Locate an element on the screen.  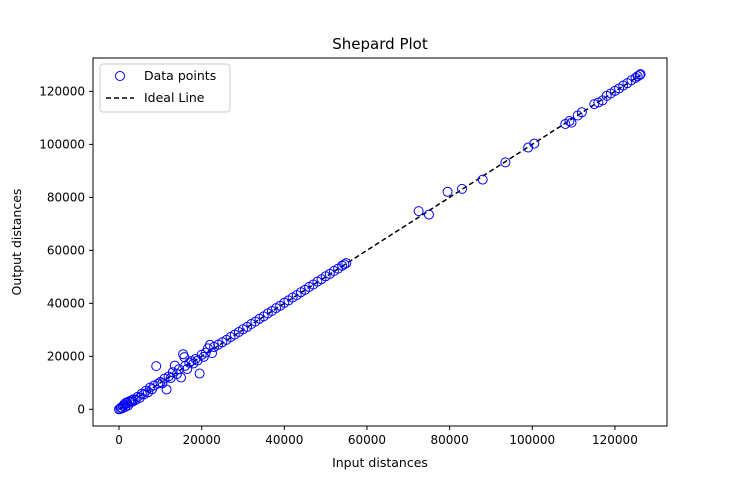
y-axis-ticks: 0 20000 40000 60000 80000 100000 120000 is located at coordinates (66, 250).